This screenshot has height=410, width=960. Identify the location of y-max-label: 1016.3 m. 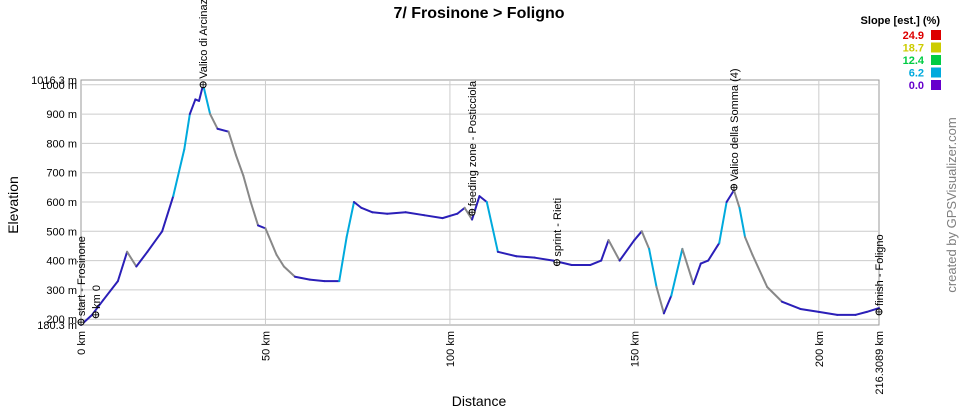
(54, 81).